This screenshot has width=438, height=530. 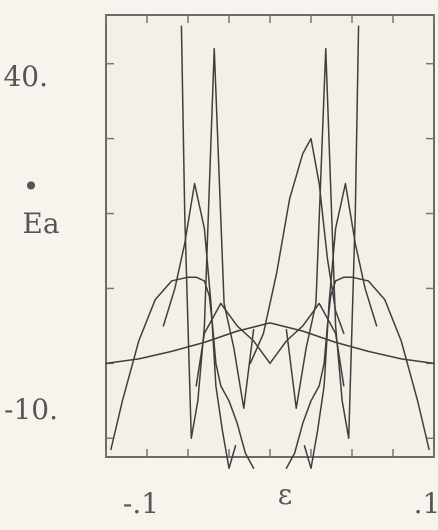 What do you see at coordinates (40, 223) in the screenshot?
I see `y-axis-label: Ea` at bounding box center [40, 223].